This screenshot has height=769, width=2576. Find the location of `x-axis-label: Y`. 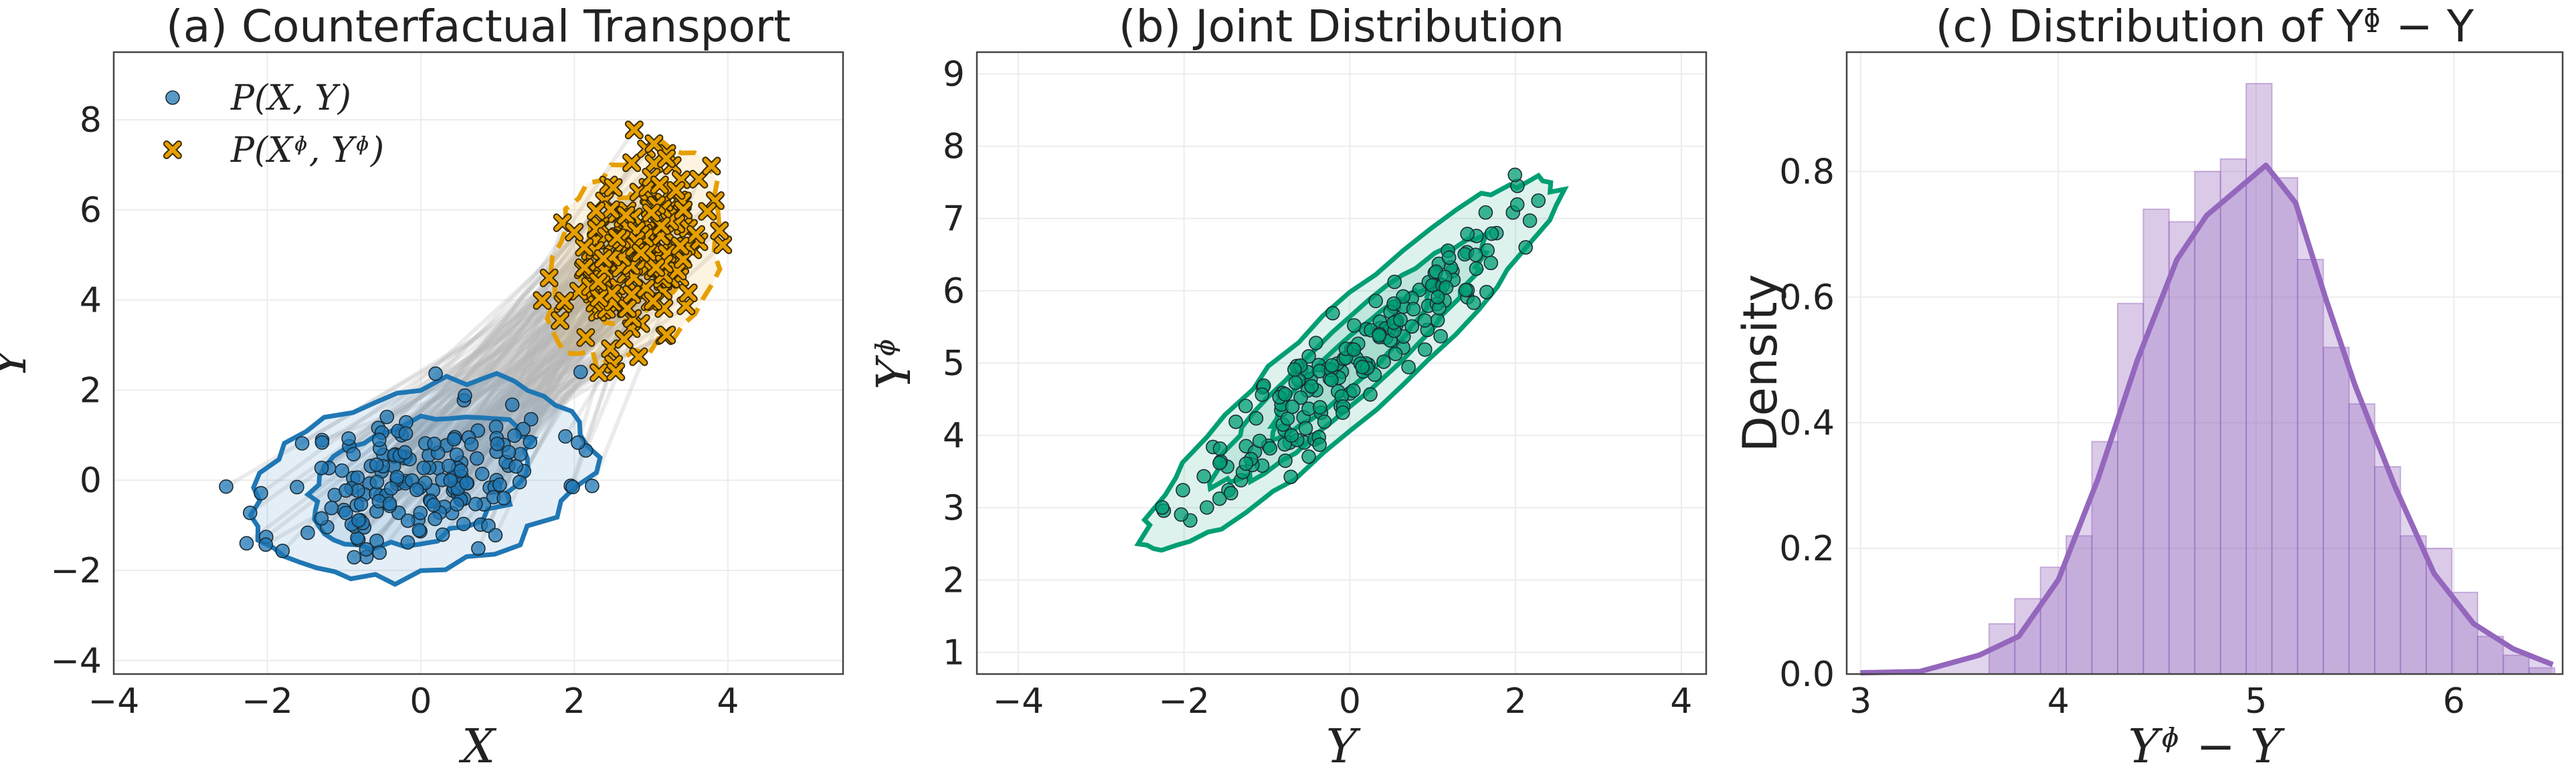

x-axis-label: Y is located at coordinates (1343, 744).